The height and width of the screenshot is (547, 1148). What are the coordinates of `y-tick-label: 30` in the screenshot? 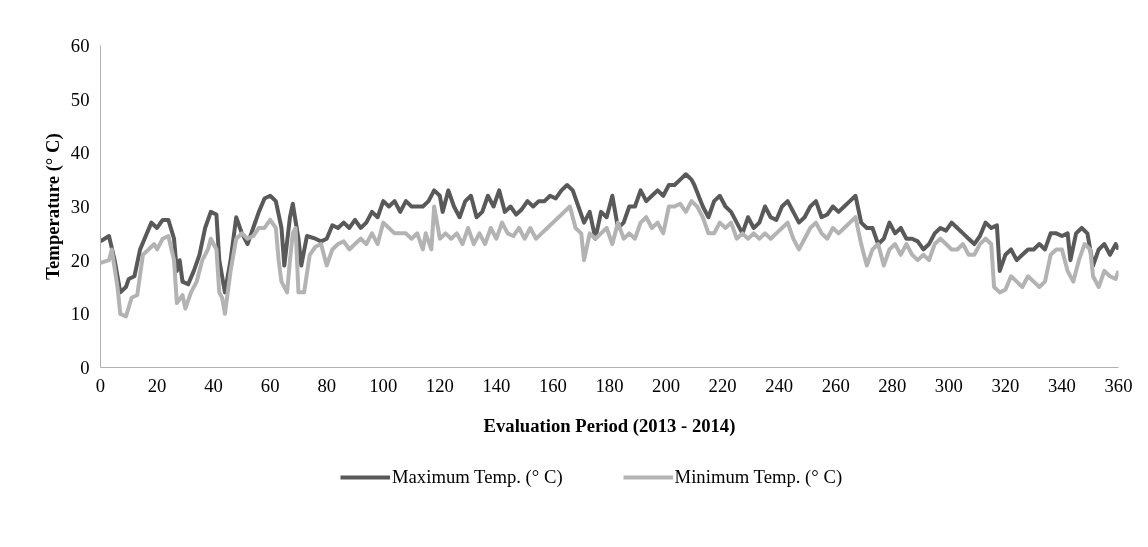 It's located at (80, 206).